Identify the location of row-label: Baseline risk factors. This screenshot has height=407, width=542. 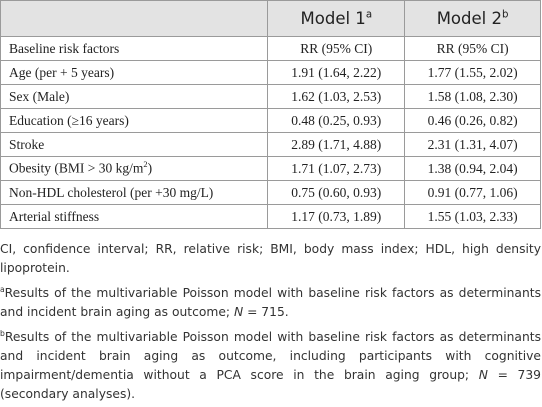
(134, 48).